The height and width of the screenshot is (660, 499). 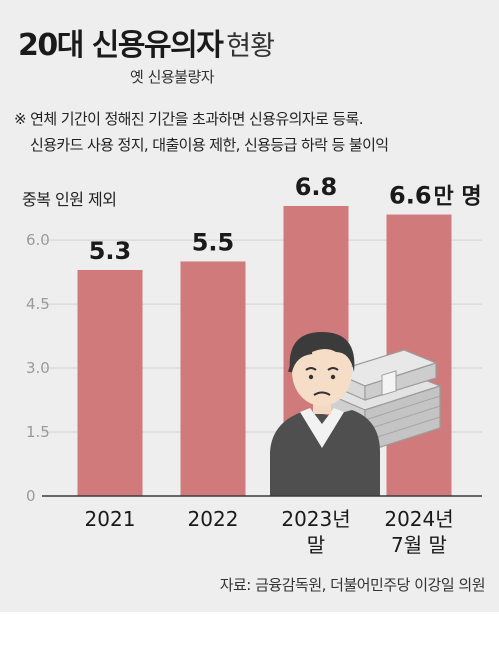 I want to click on bar-value-text: 6.6, so click(x=410, y=196).